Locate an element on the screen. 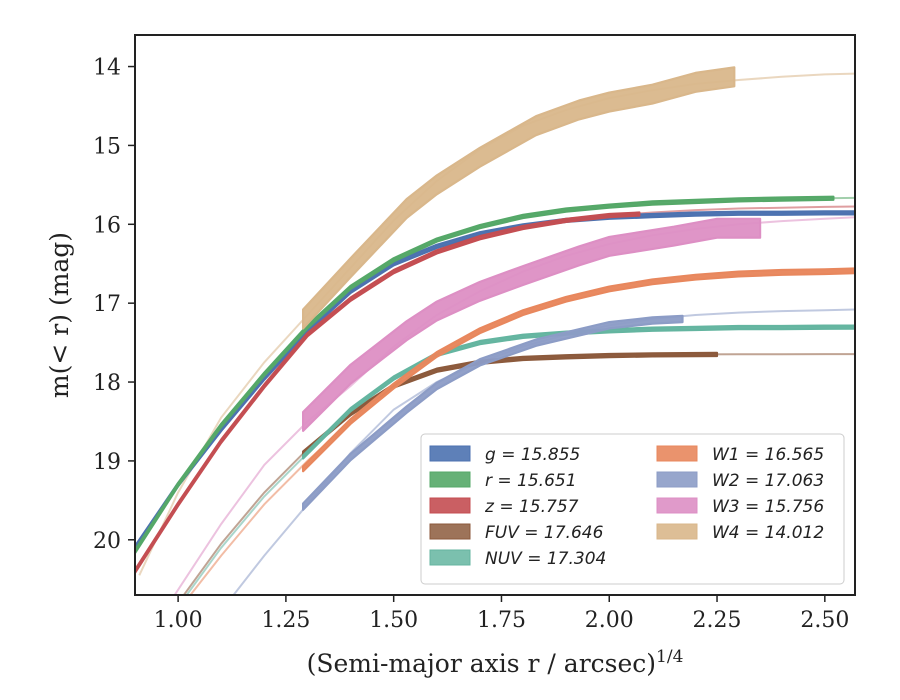 This screenshot has width=900, height=700. legend-label: W3 = 15.756 is located at coordinates (768, 507).